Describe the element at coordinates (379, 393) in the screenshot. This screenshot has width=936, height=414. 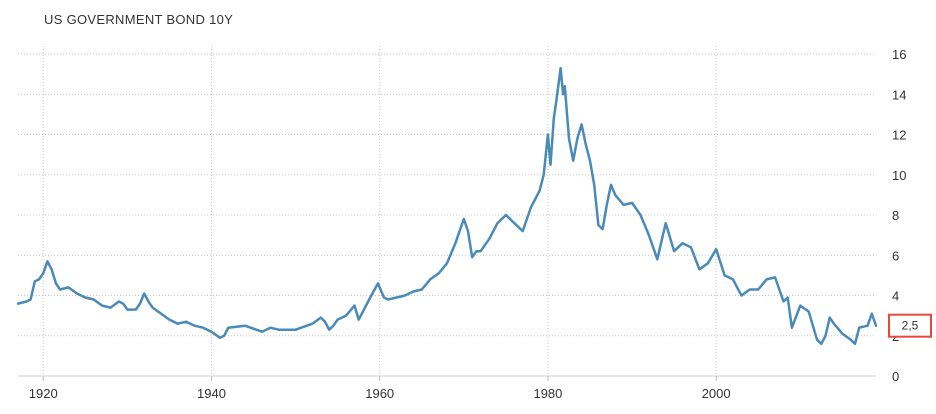
I see `x-tick-label: 1960` at that location.